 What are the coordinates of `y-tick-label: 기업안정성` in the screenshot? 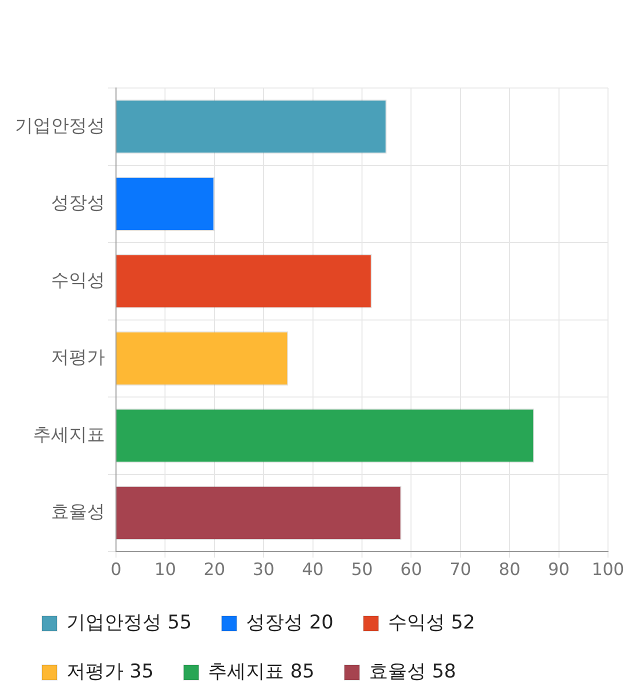 It's located at (60, 125).